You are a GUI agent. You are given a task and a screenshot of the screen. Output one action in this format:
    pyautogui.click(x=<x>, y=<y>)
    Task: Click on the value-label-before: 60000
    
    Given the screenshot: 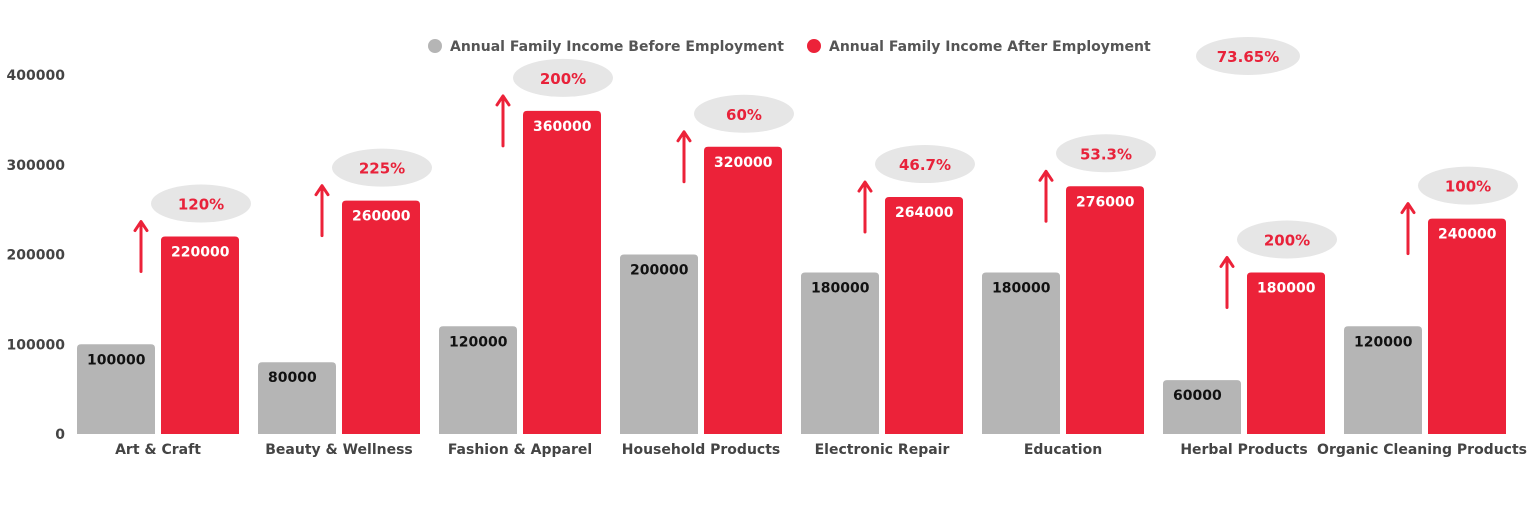 What is the action you would take?
    pyautogui.click(x=1197, y=396)
    